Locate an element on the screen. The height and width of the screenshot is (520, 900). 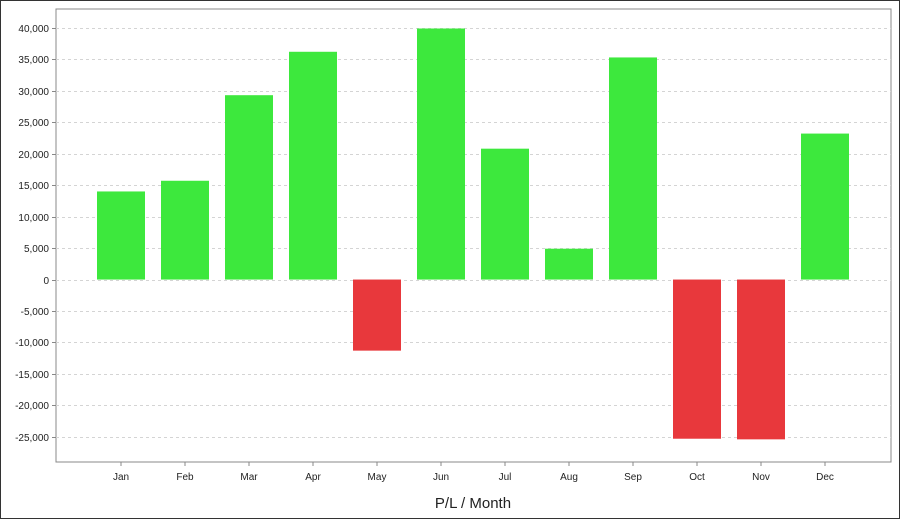
y-tick-label: -25,000 is located at coordinates (32, 438).